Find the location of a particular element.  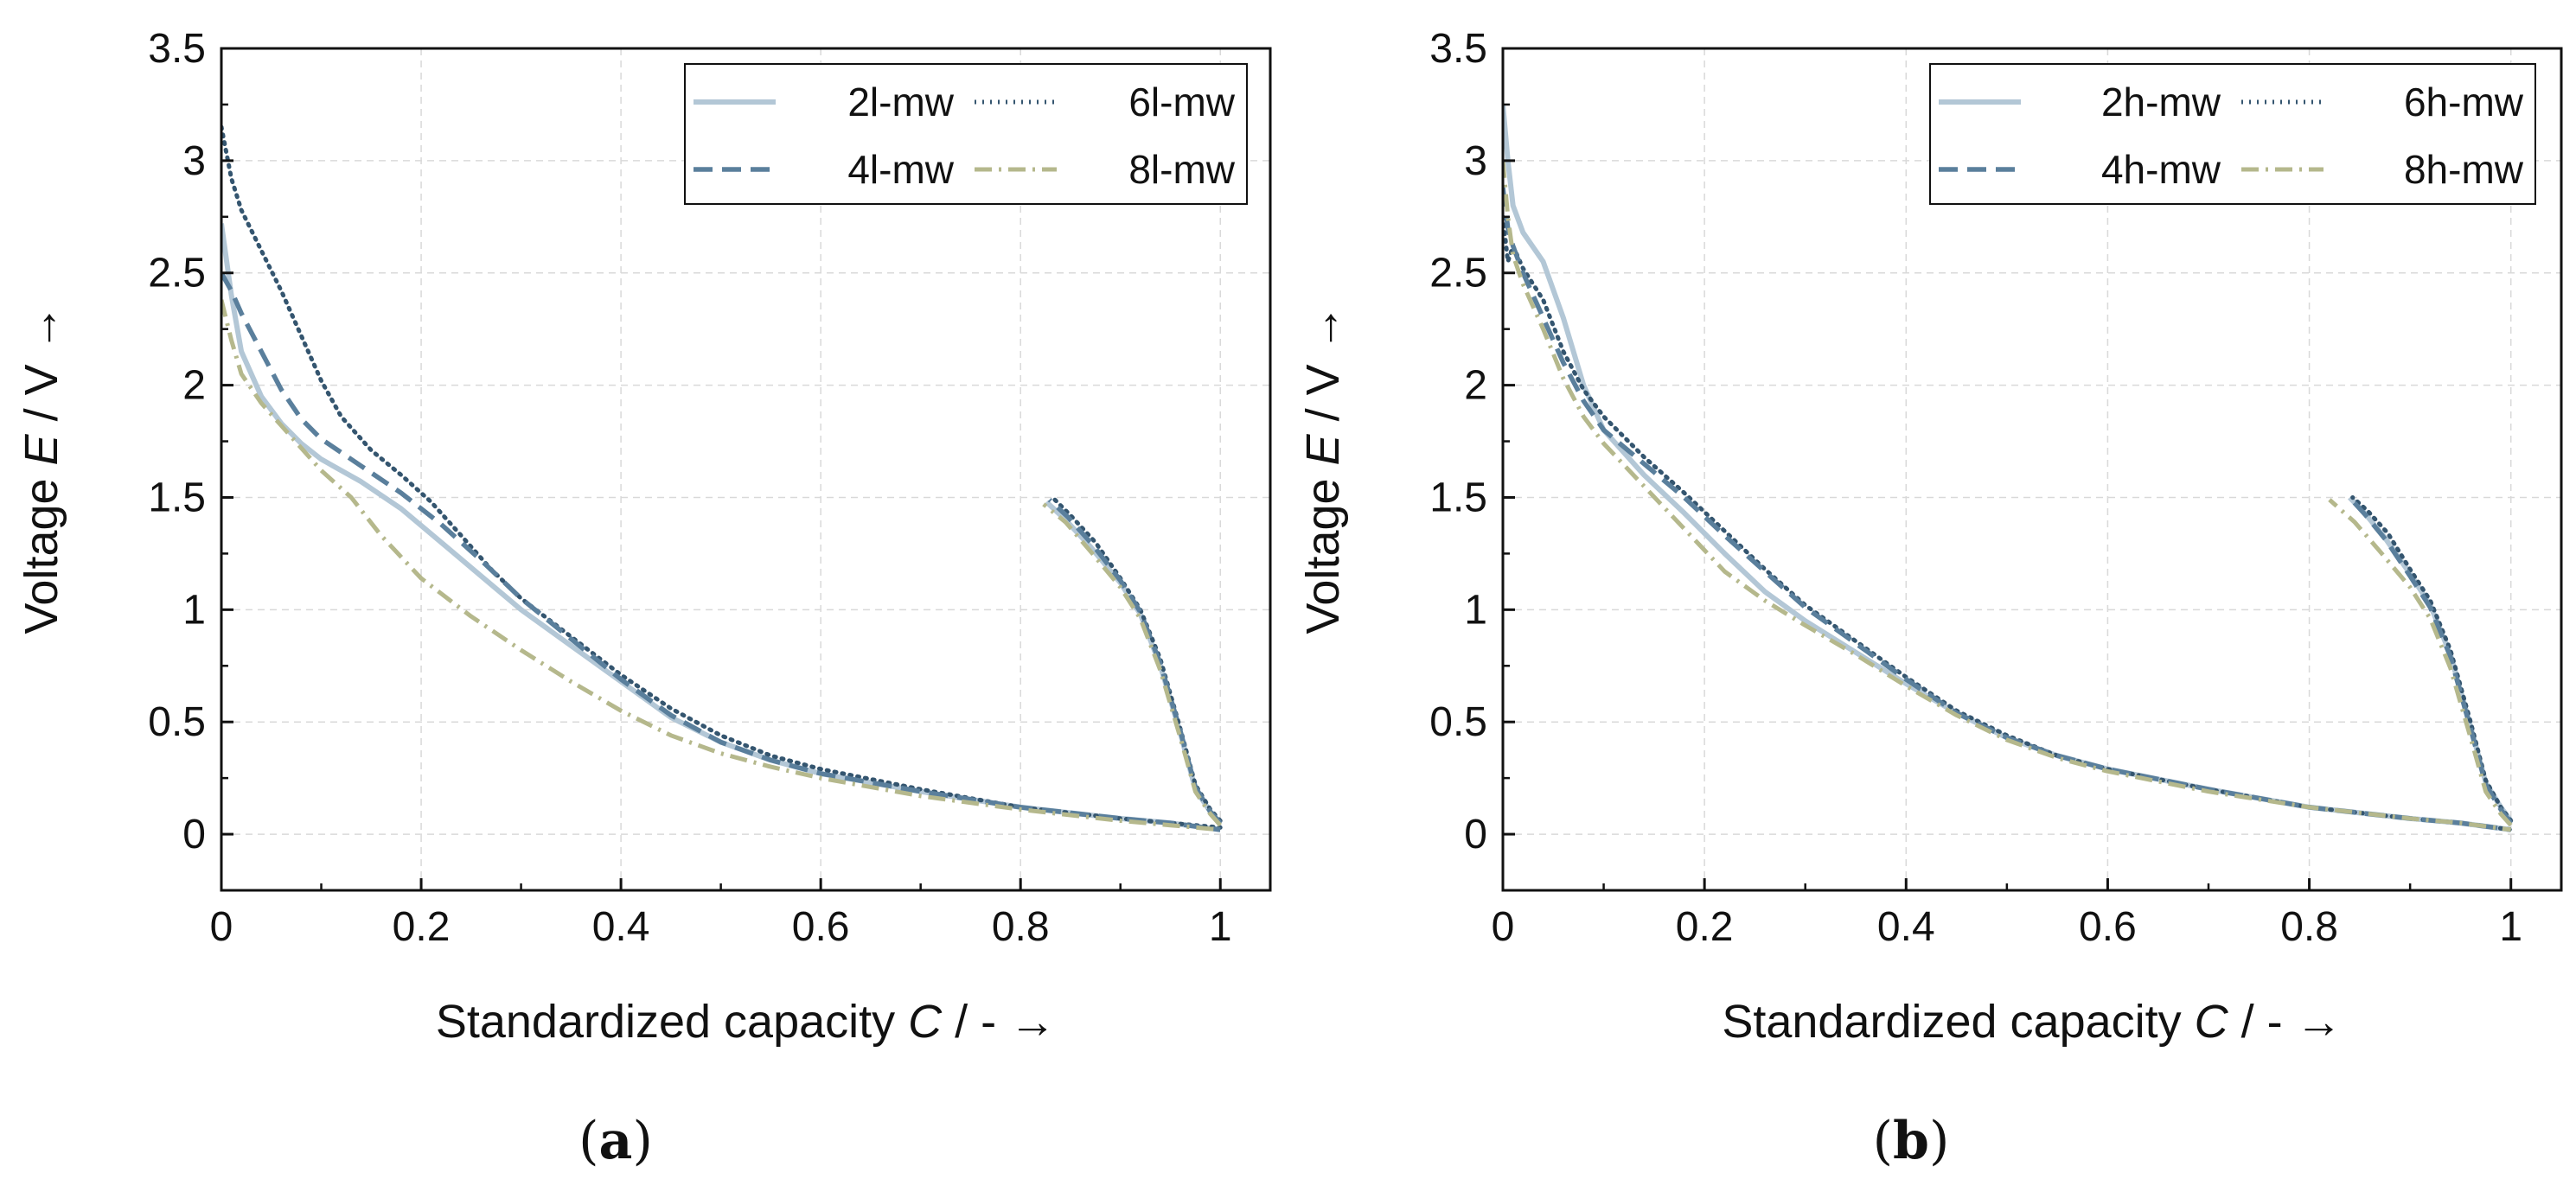

legend: 2l-mw 6l-mw 4l-mw 8l-mw is located at coordinates (966, 134).